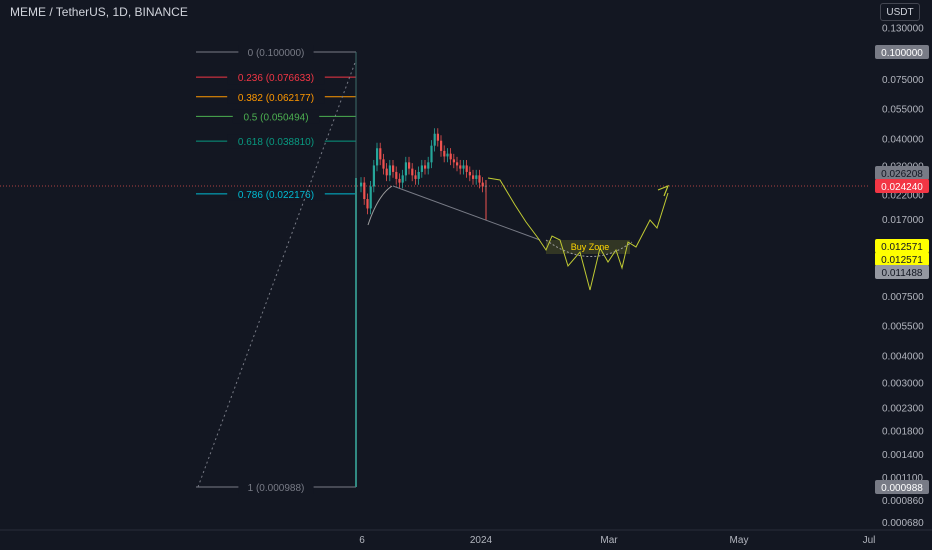 This screenshot has height=550, width=932. What do you see at coordinates (362, 540) in the screenshot?
I see `x-tick-label: 6` at bounding box center [362, 540].